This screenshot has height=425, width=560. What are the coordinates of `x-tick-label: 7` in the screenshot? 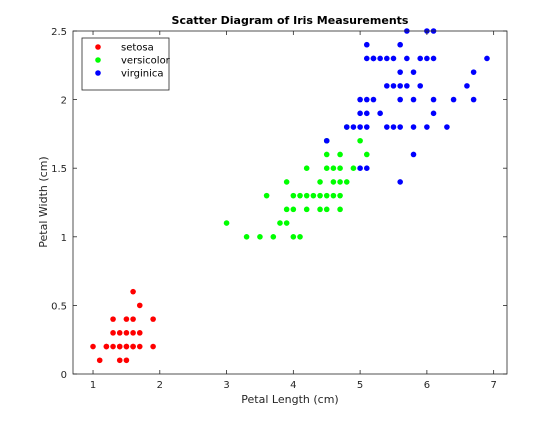 It's located at (493, 385).